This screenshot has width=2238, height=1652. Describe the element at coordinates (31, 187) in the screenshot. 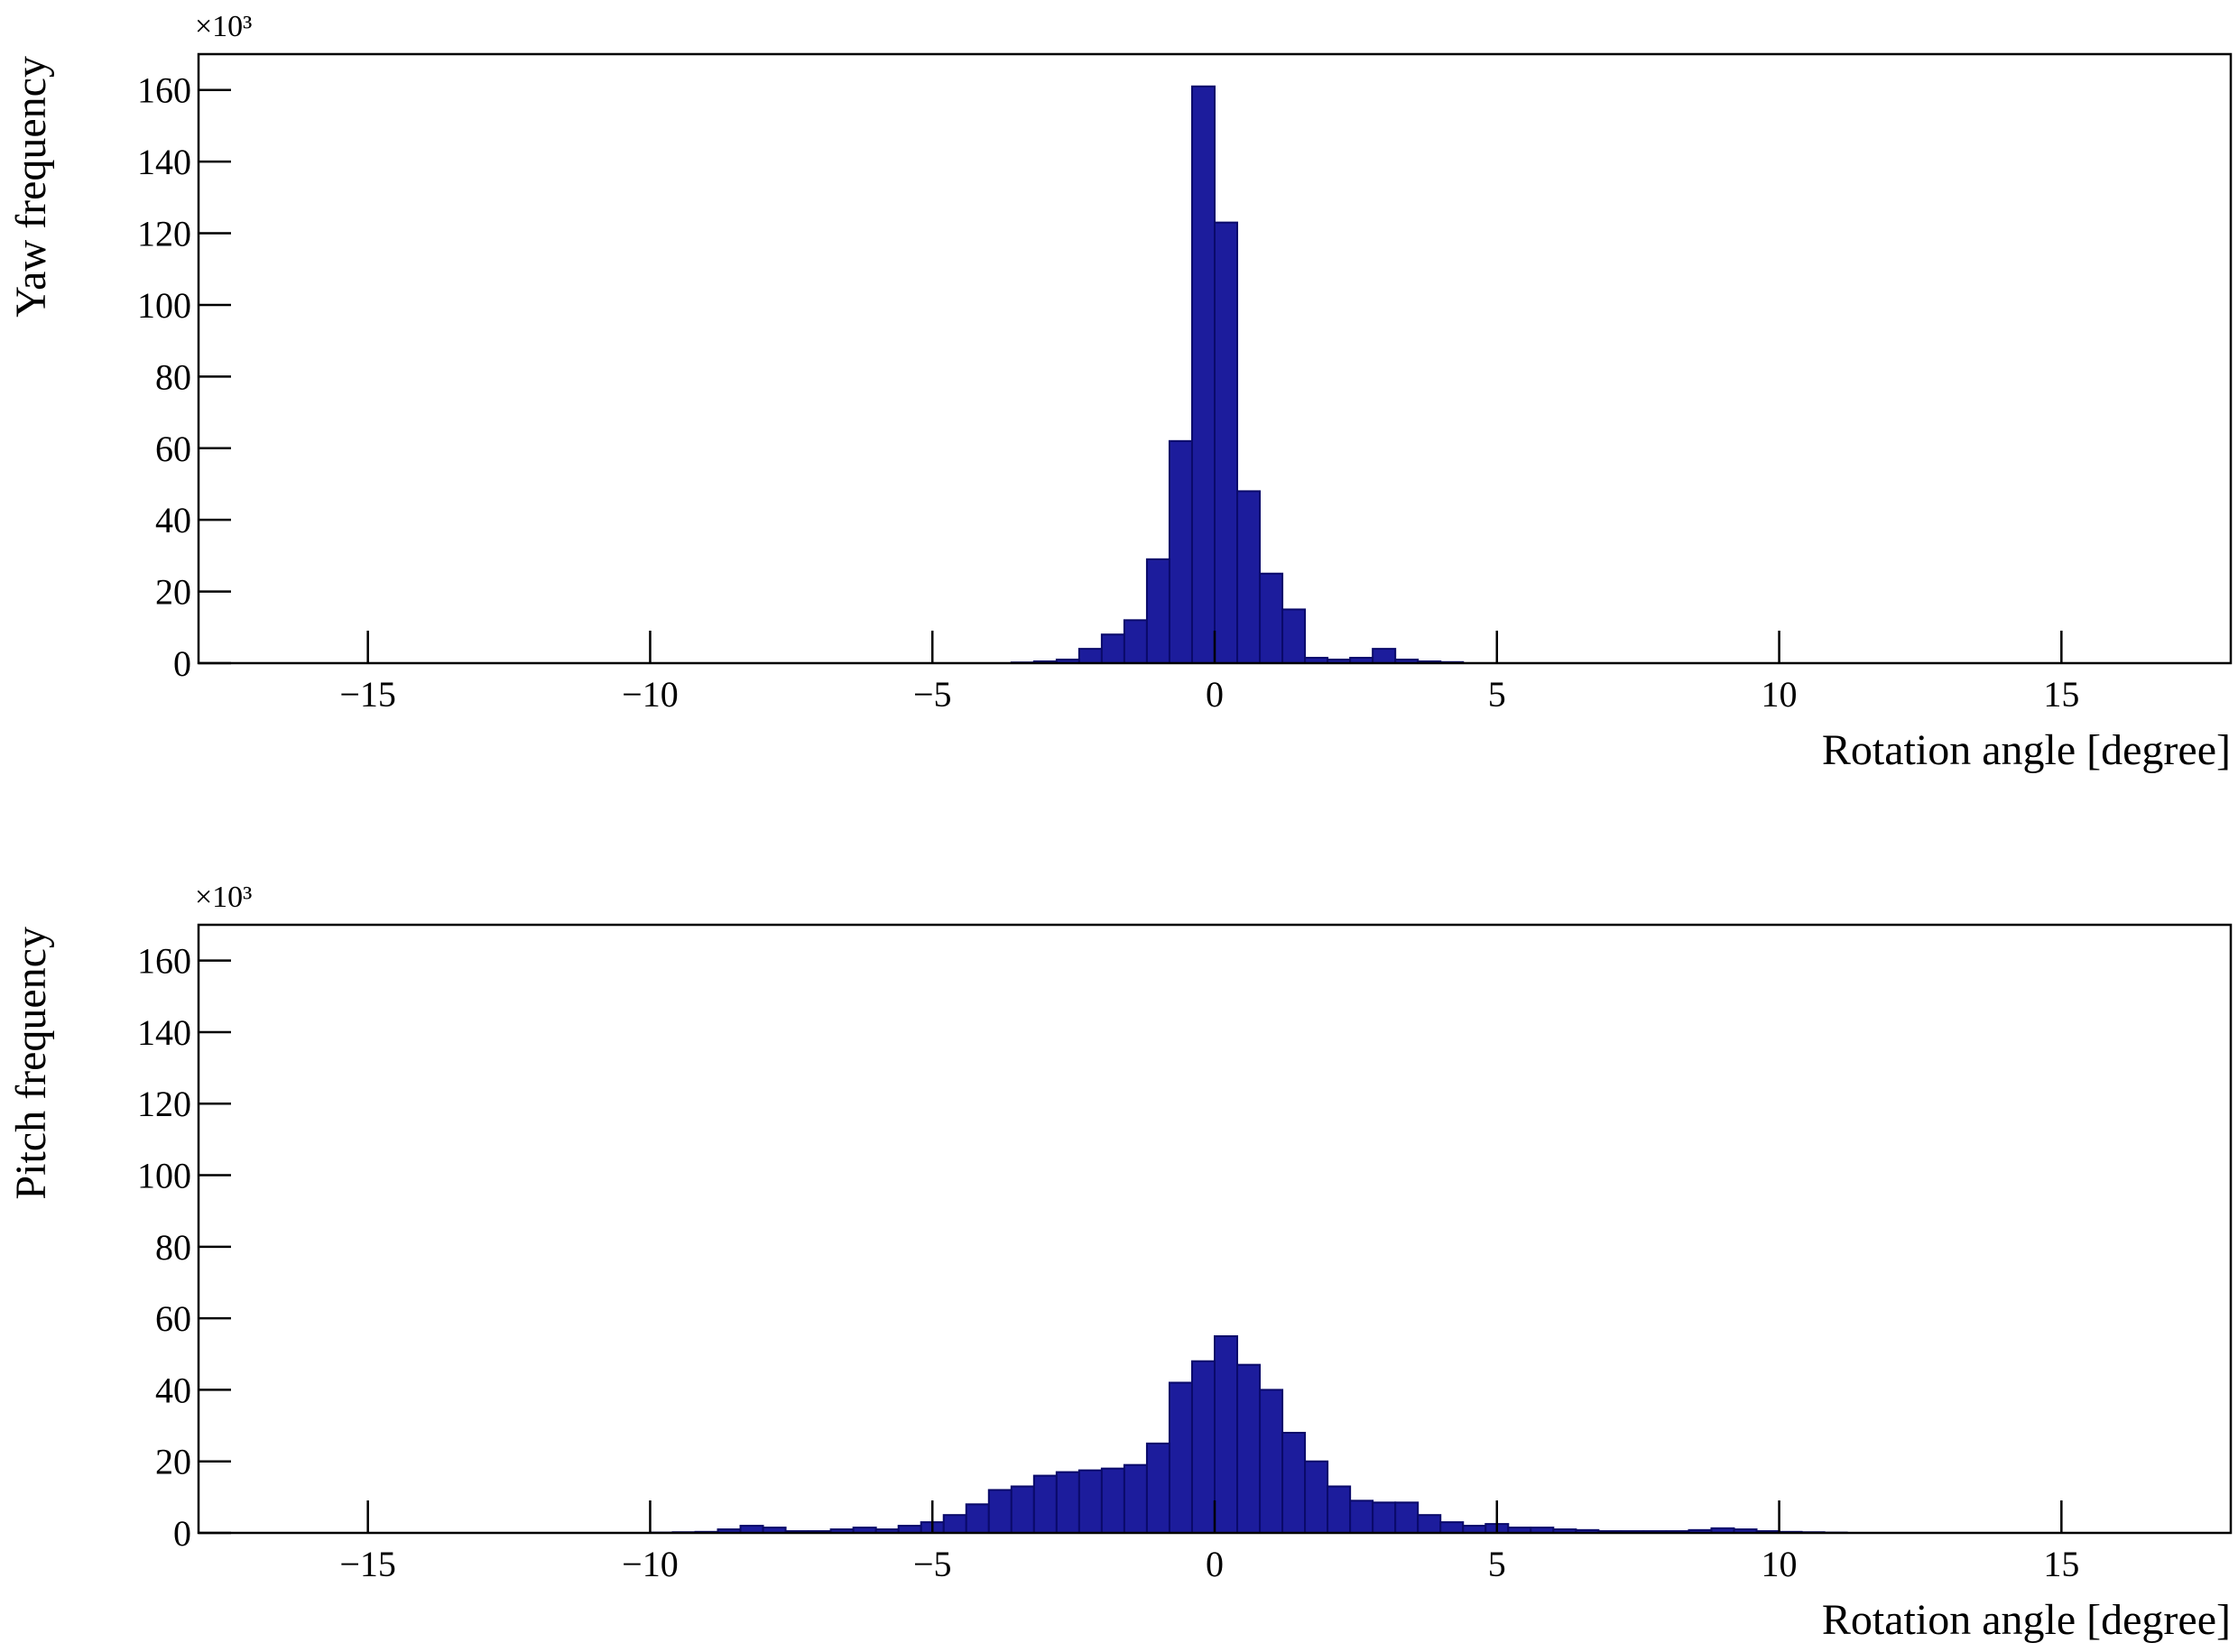

I see `y-axis-title: Yaw frequency` at that location.